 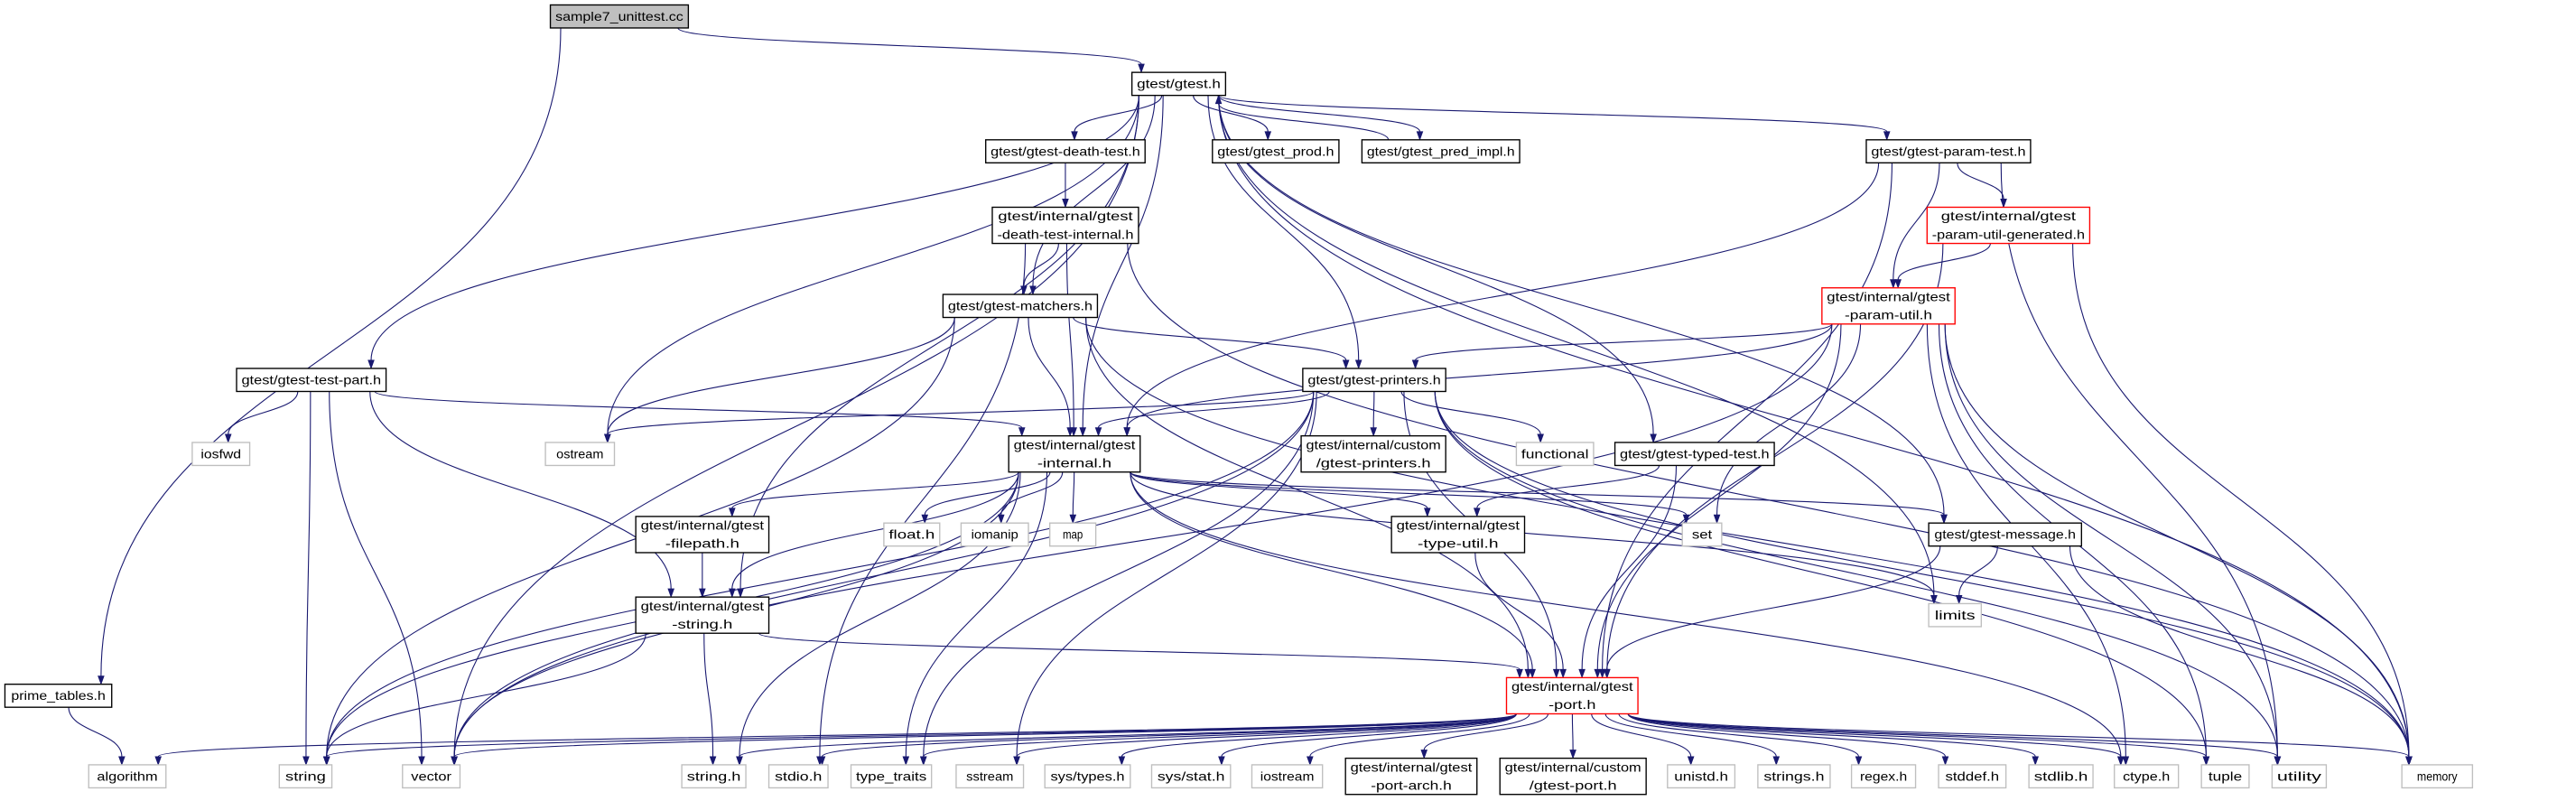 I want to click on node-cport: gtest/internal/custom/gtest-port.h, so click(x=1573, y=777).